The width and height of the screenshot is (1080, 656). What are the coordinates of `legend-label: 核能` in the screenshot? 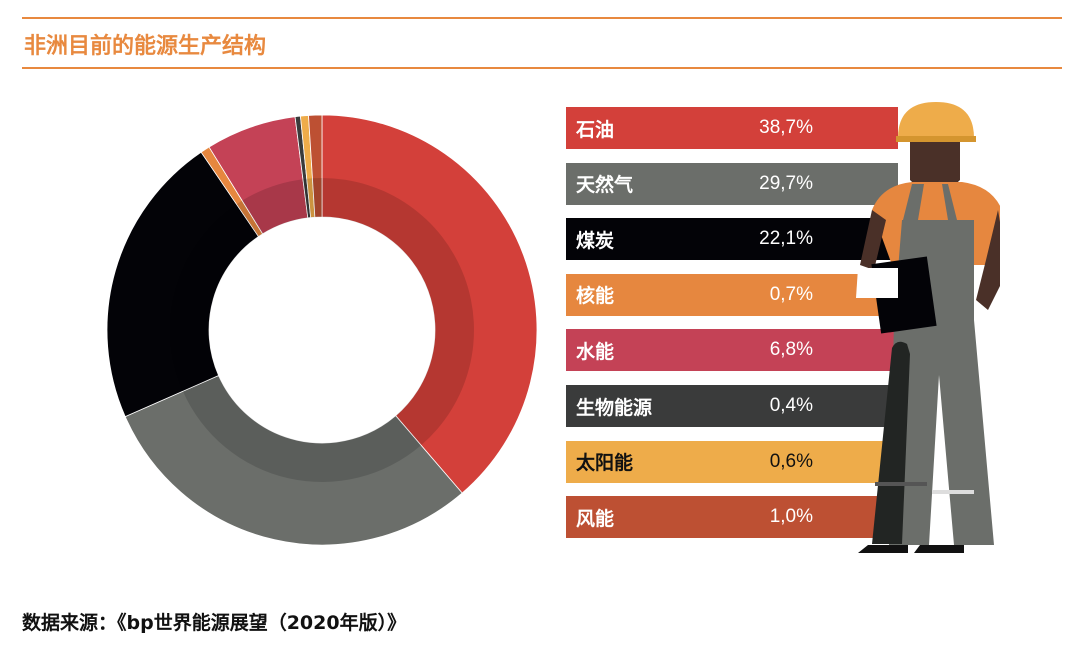 It's located at (595, 296).